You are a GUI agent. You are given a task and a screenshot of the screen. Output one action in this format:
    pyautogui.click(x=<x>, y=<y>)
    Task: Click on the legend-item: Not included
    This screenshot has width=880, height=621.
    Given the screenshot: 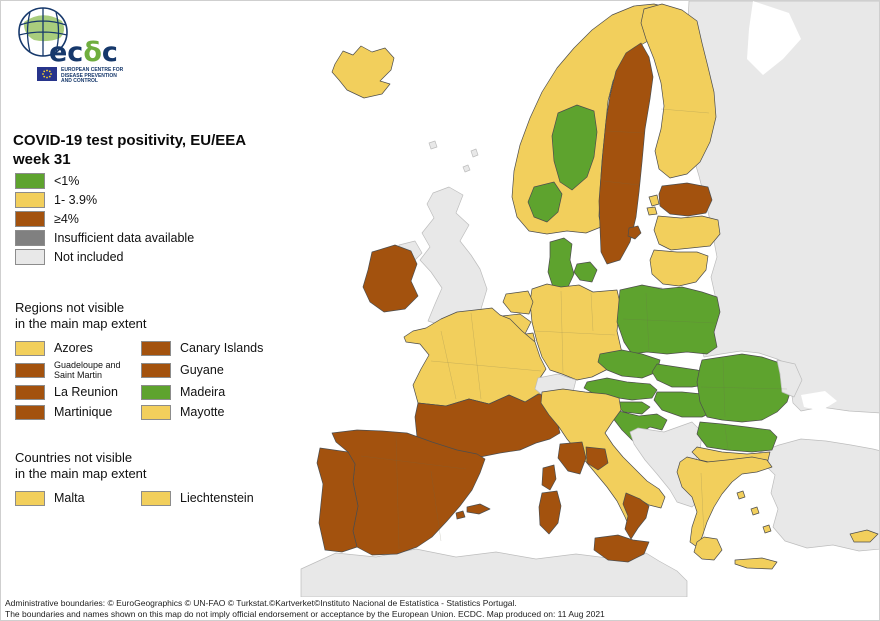 What is the action you would take?
    pyautogui.click(x=104, y=257)
    